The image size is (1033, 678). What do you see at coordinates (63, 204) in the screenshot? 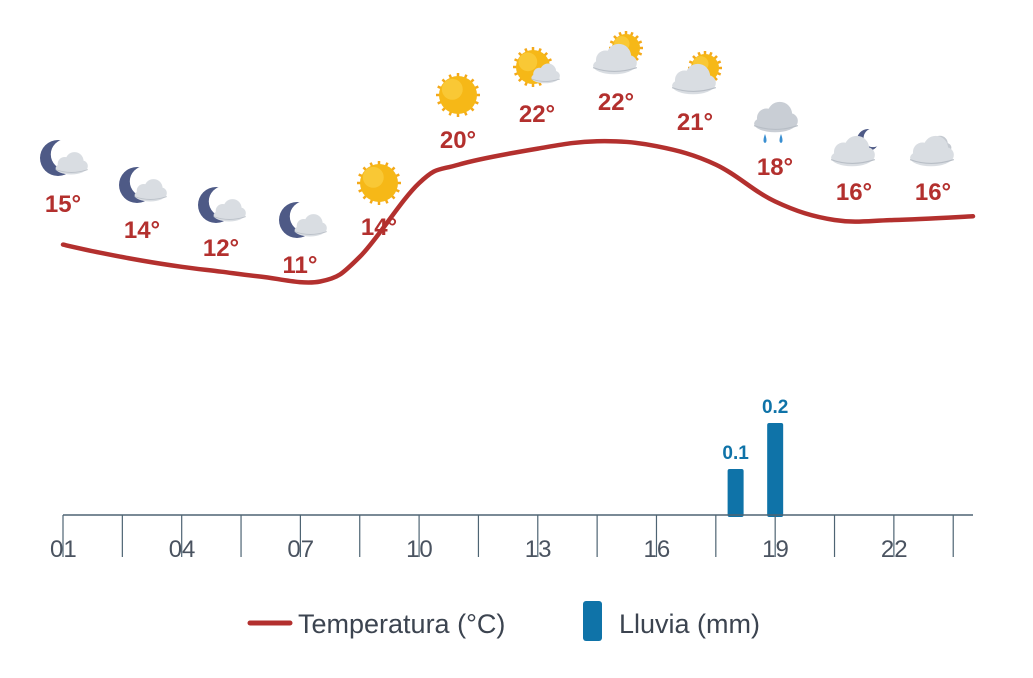
I see `temperature-label: 15°` at bounding box center [63, 204].